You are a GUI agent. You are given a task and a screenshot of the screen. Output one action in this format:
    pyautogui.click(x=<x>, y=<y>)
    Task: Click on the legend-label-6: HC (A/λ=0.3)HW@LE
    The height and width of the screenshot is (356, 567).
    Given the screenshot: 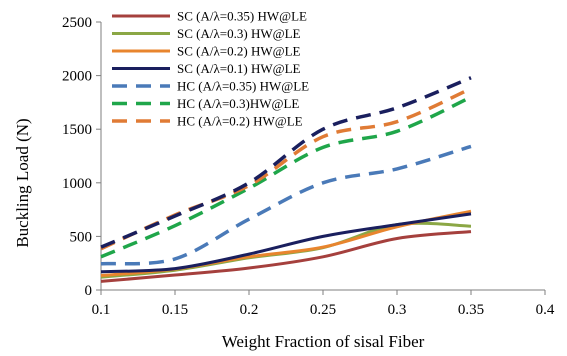 What is the action you would take?
    pyautogui.click(x=238, y=103)
    